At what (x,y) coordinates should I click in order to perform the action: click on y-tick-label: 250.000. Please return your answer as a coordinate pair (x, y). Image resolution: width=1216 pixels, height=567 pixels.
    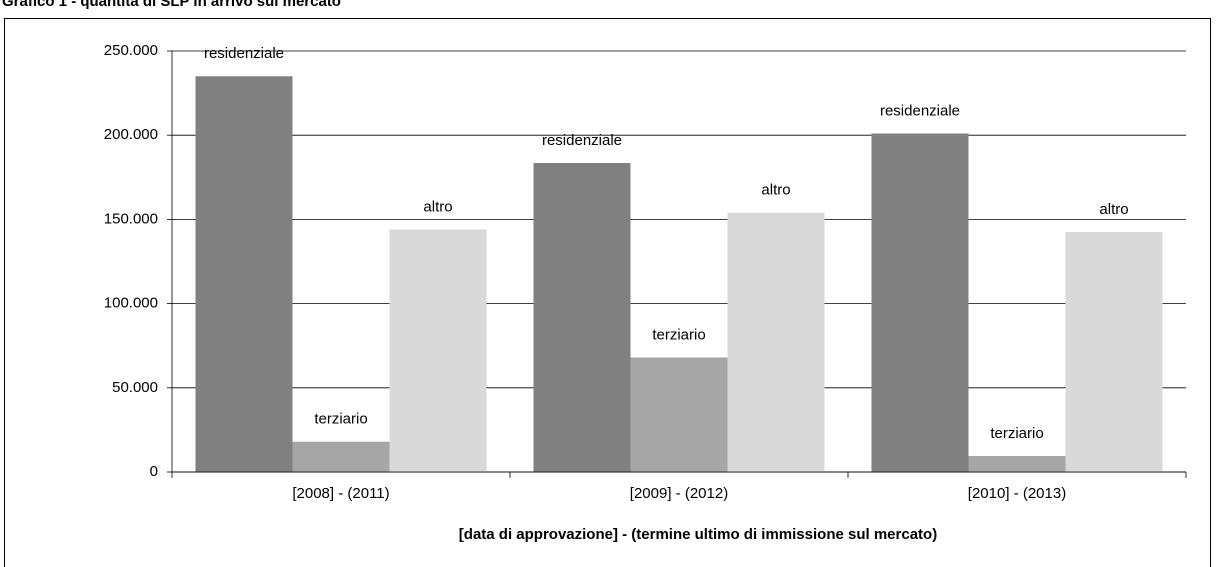
    Looking at the image, I should click on (131, 50).